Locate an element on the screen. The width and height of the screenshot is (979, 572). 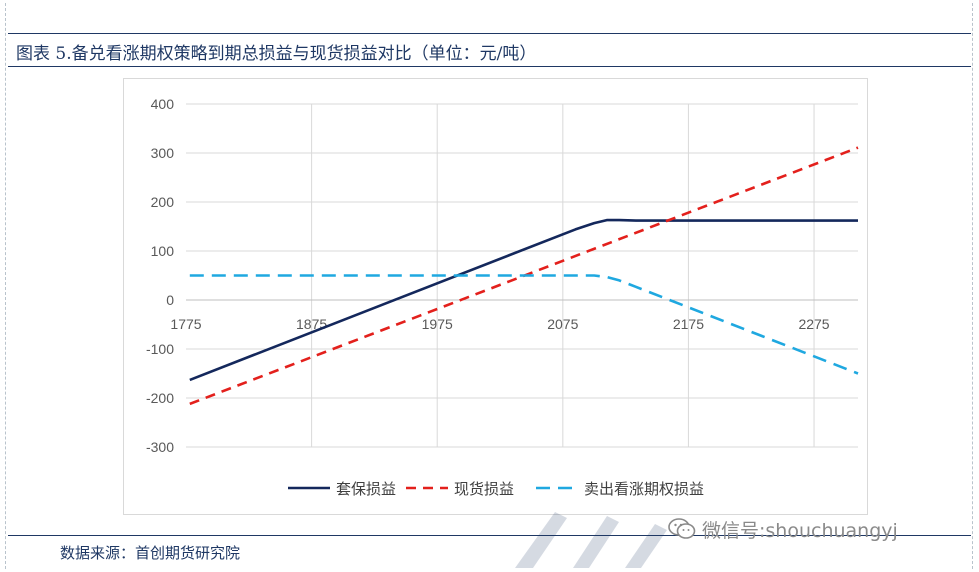
wechat-id: 微信号:shouchuangyj is located at coordinates (800, 530).